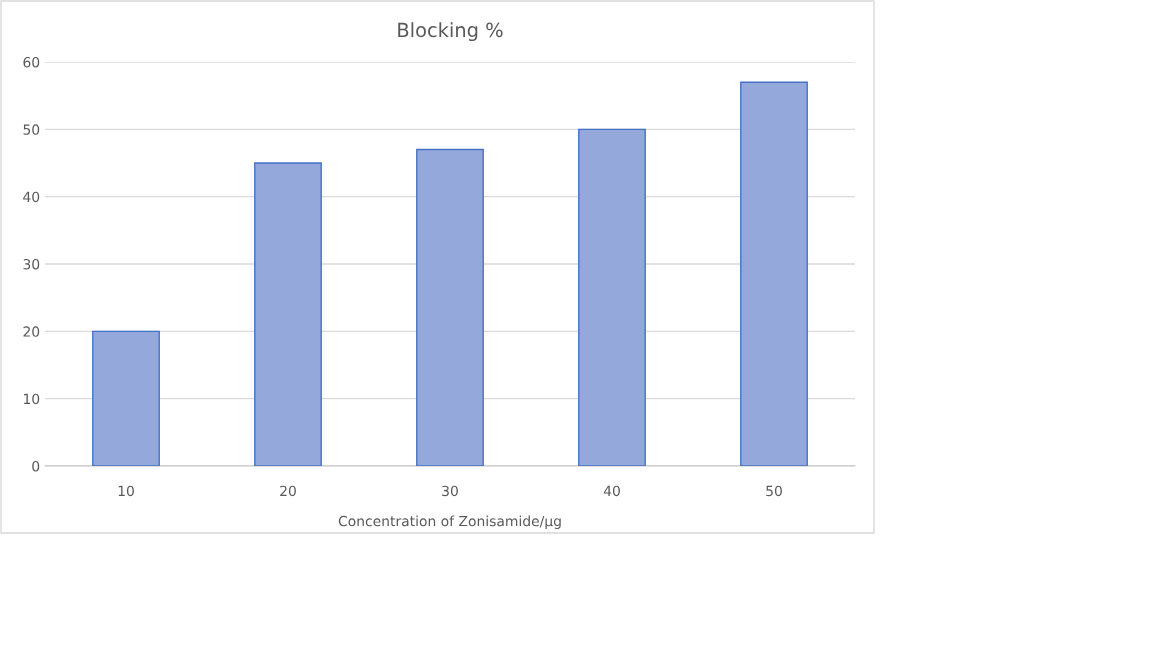 Image resolution: width=1152 pixels, height=648 pixels. I want to click on x-axis-title: Concentration of Zonisamide/µg, so click(449, 522).